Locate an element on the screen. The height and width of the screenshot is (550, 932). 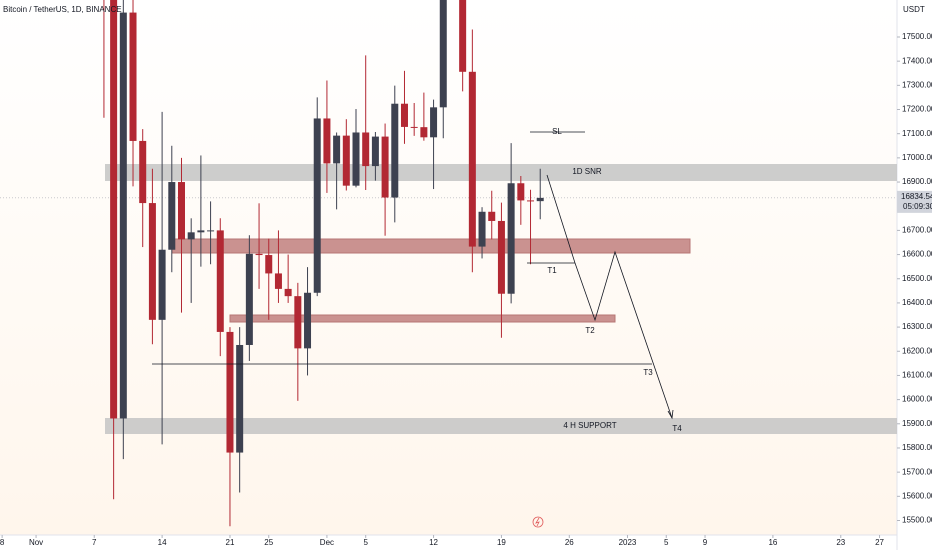
x-tick-label: 19 is located at coordinates (501, 542).